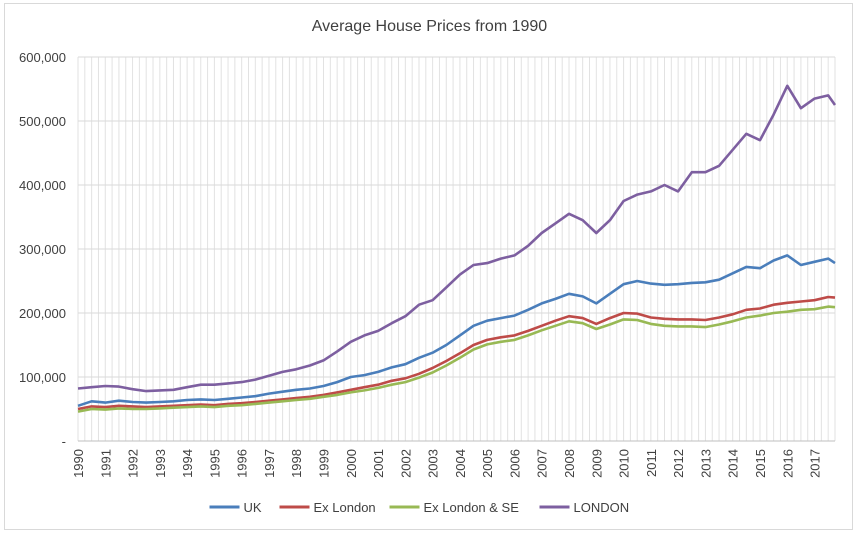  I want to click on legend-label: Ex London, so click(345, 507).